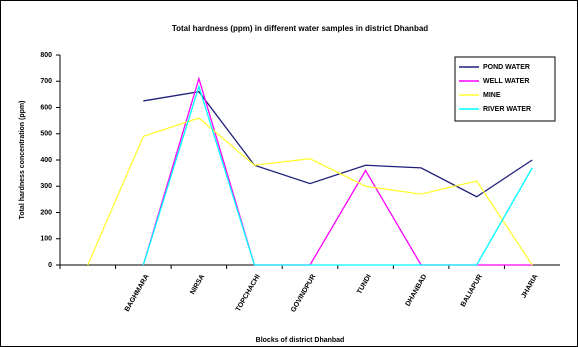  Describe the element at coordinates (506, 81) in the screenshot. I see `legend-label: WELL WATER` at that location.